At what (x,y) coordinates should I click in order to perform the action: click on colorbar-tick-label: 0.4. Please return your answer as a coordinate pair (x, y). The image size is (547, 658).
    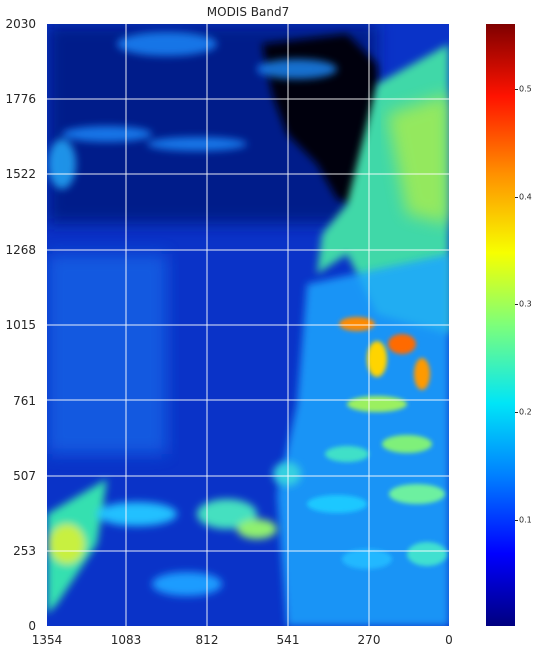
    Looking at the image, I should click on (525, 197).